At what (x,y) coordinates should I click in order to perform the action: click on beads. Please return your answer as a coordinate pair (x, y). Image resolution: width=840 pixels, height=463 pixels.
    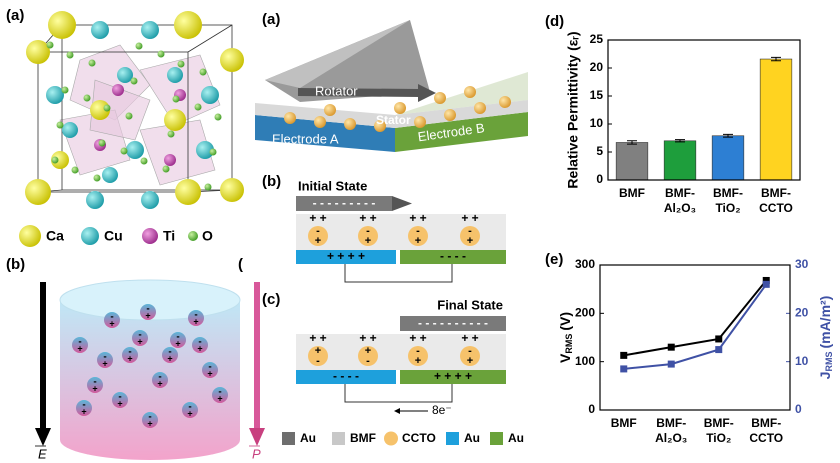
    Looking at the image, I should click on (397, 109).